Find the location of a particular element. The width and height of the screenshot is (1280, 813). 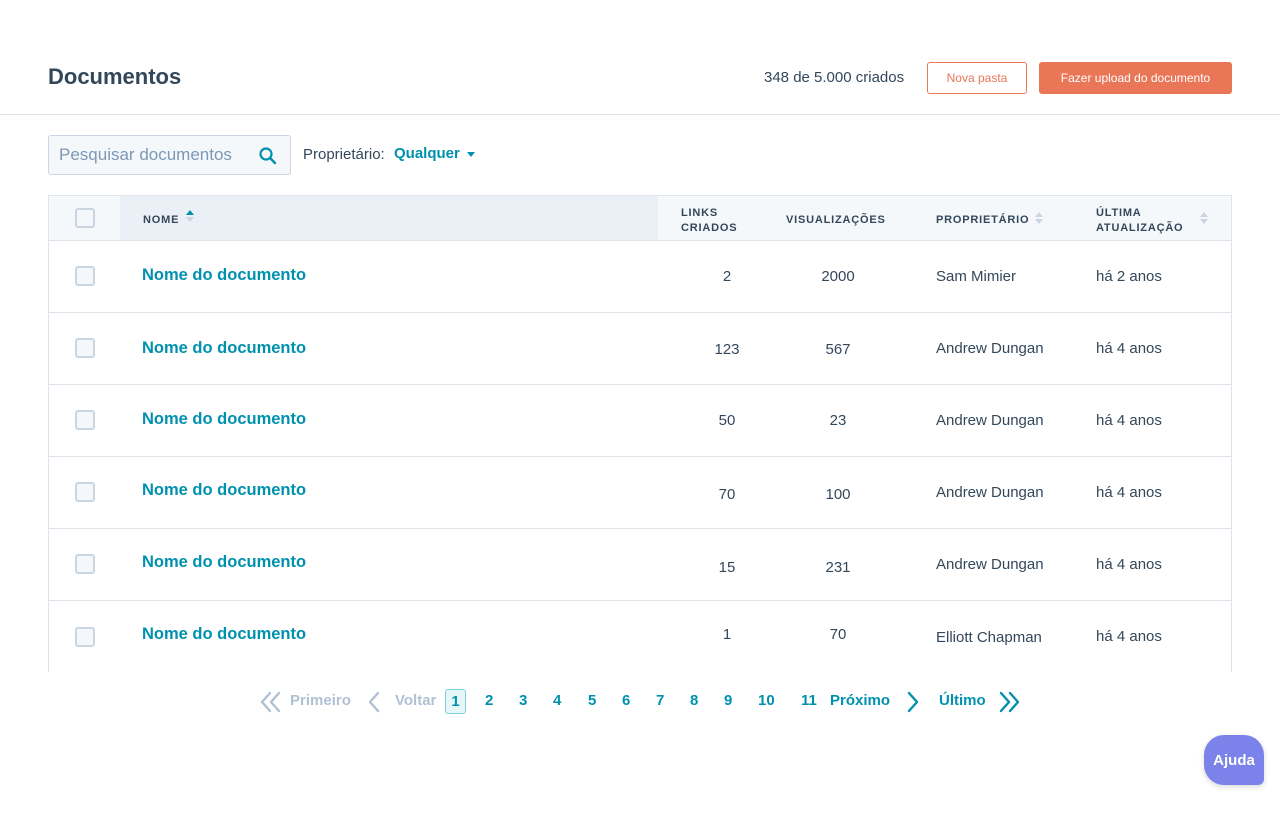

links-count: 15 is located at coordinates (727, 567).